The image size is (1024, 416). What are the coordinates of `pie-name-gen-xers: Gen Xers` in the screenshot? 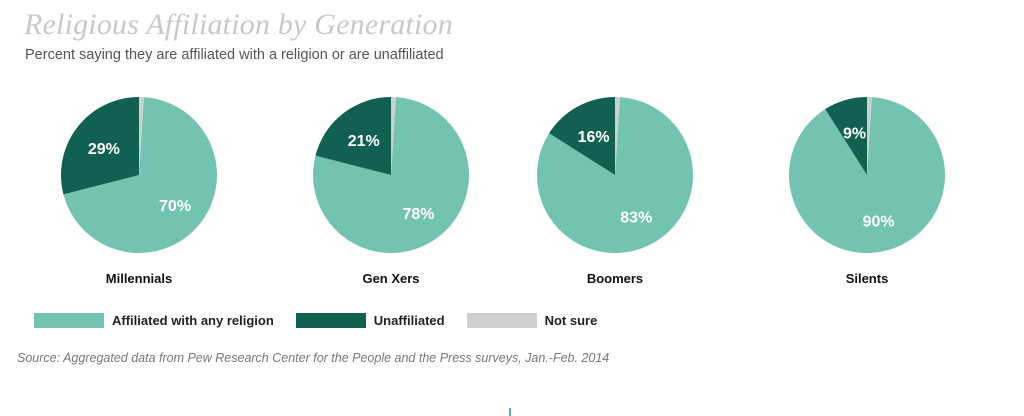 It's located at (390, 278).